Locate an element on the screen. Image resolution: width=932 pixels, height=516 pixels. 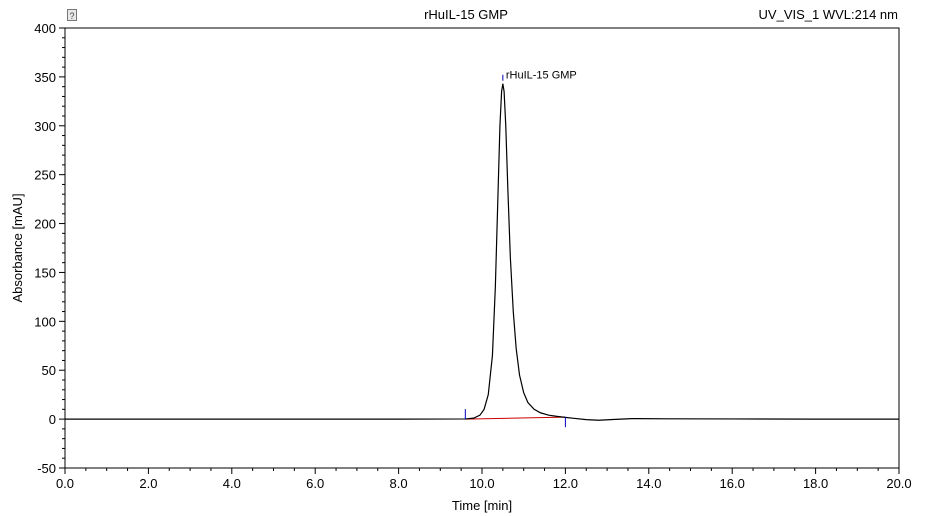
chart-title: rHuIL-15 GMP is located at coordinates (466, 14).